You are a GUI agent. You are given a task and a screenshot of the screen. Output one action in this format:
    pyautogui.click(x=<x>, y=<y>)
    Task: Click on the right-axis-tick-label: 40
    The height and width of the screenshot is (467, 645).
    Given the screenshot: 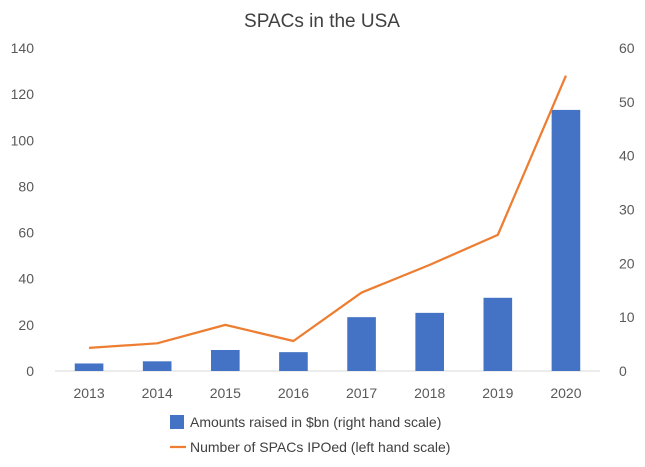 What is the action you would take?
    pyautogui.click(x=627, y=156)
    